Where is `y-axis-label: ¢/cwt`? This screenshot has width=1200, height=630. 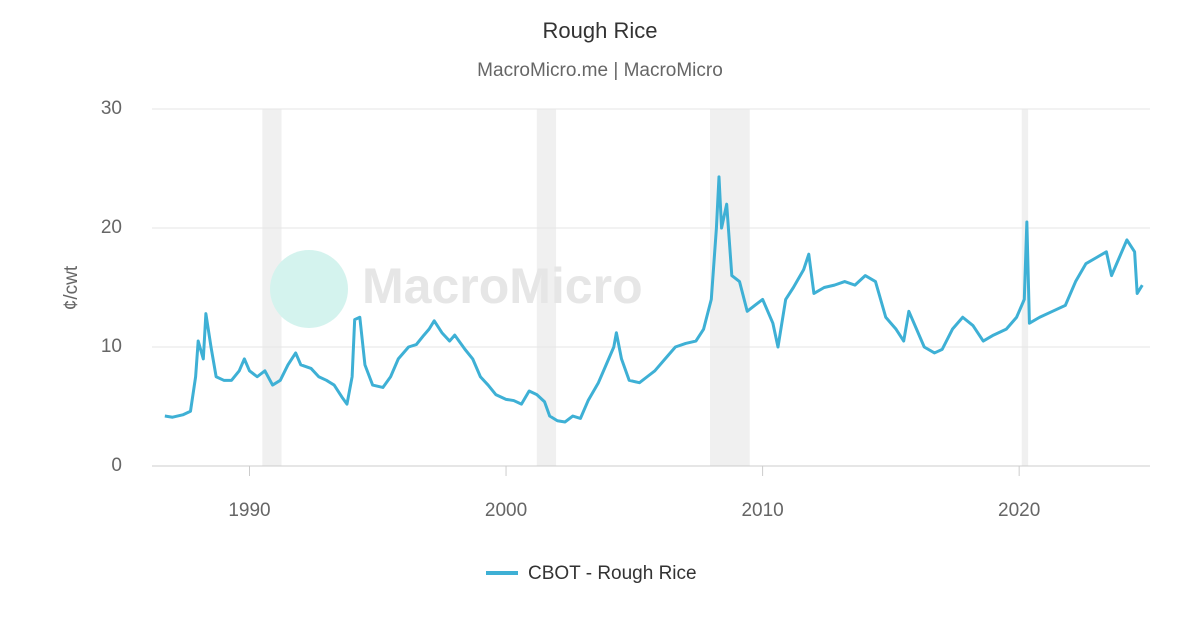
y-axis-label: ¢/cwt is located at coordinates (71, 287).